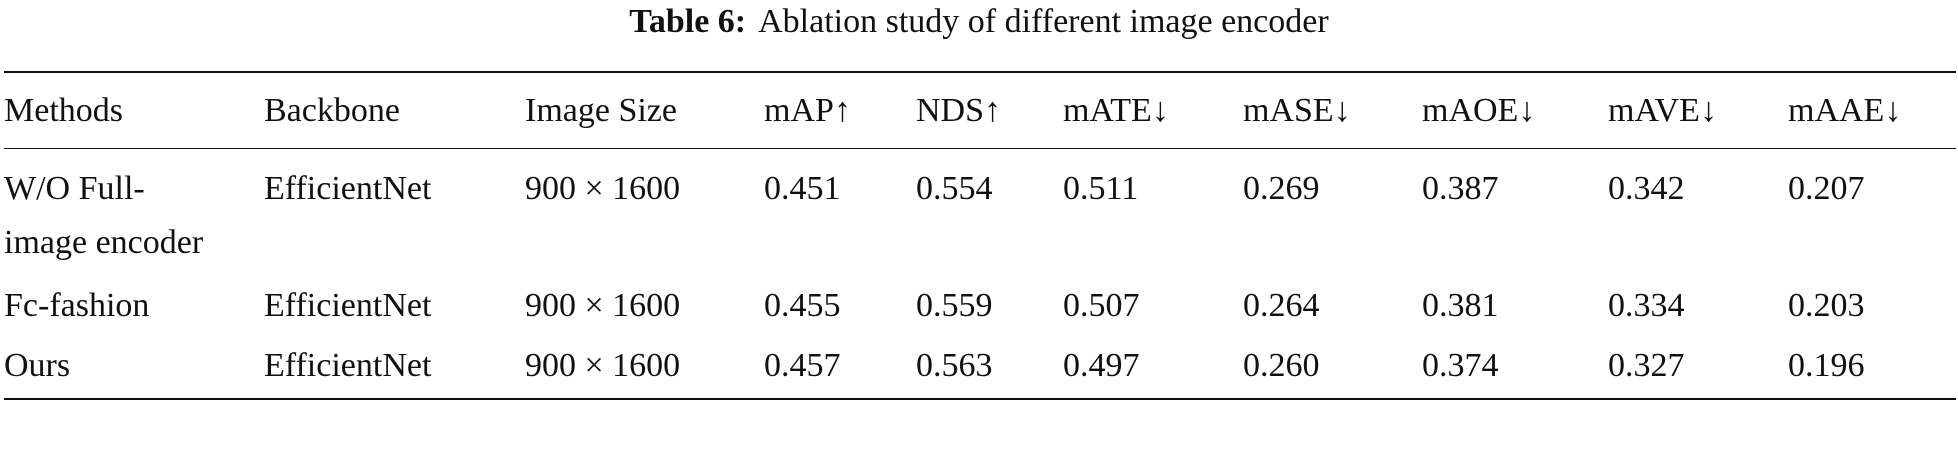  What do you see at coordinates (688, 21) in the screenshot?
I see `caption-label: Table 6:` at bounding box center [688, 21].